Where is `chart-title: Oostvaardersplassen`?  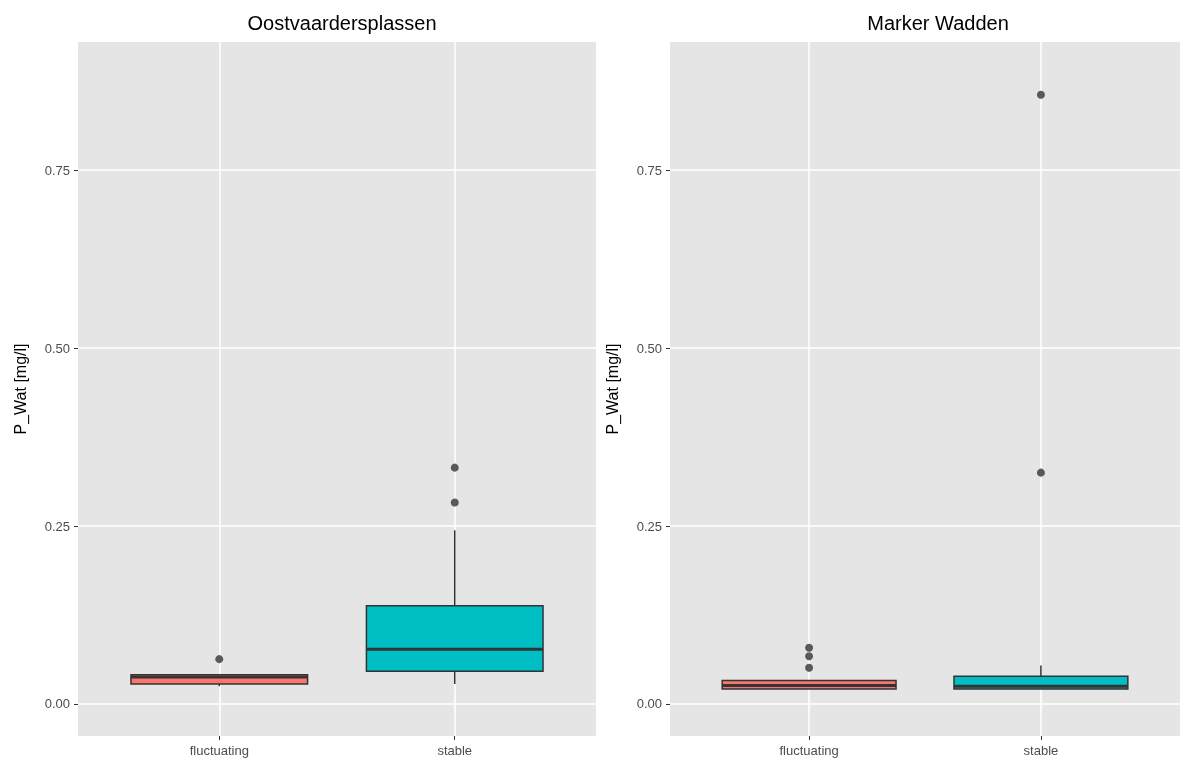
chart-title: Oostvaardersplassen is located at coordinates (342, 23).